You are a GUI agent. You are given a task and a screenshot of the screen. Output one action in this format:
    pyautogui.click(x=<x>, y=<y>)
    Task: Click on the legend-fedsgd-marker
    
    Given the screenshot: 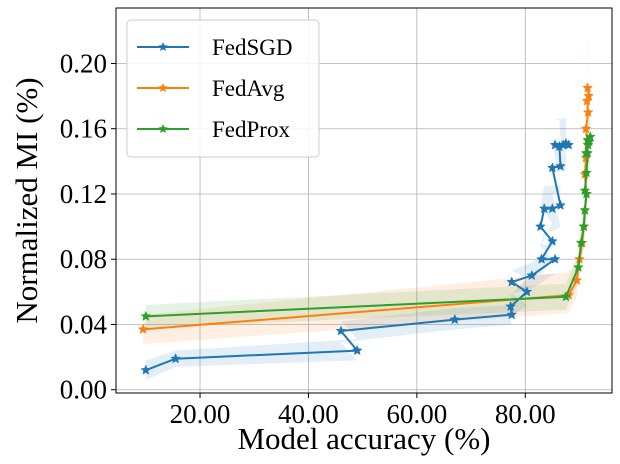 What is the action you would take?
    pyautogui.click(x=163, y=47)
    